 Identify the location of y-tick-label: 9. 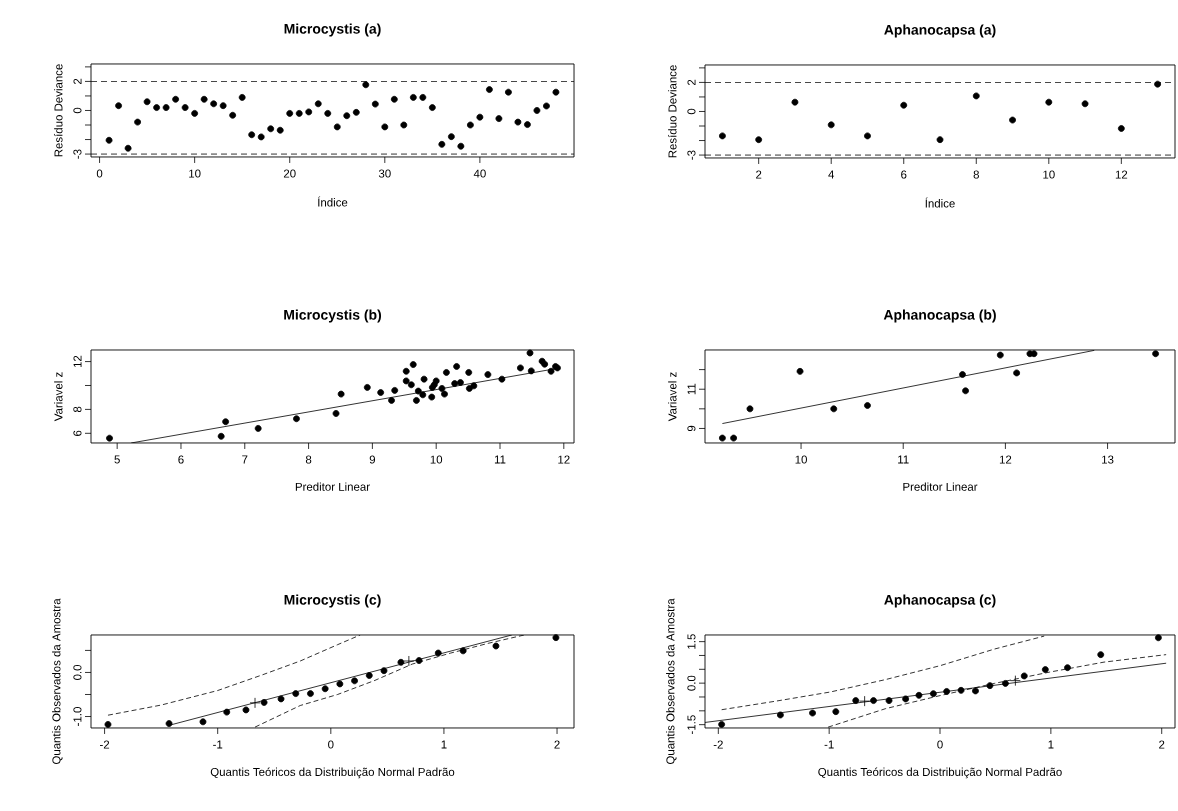
(691, 428).